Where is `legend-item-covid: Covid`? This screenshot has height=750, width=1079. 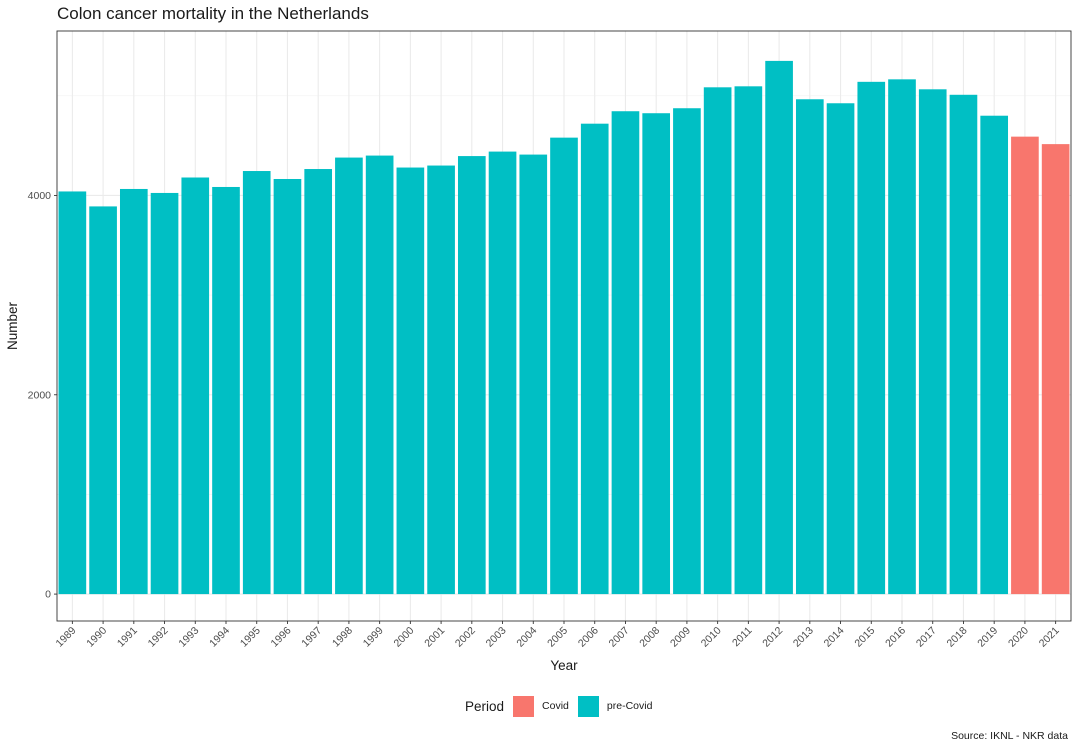
legend-item-covid: Covid is located at coordinates (541, 706).